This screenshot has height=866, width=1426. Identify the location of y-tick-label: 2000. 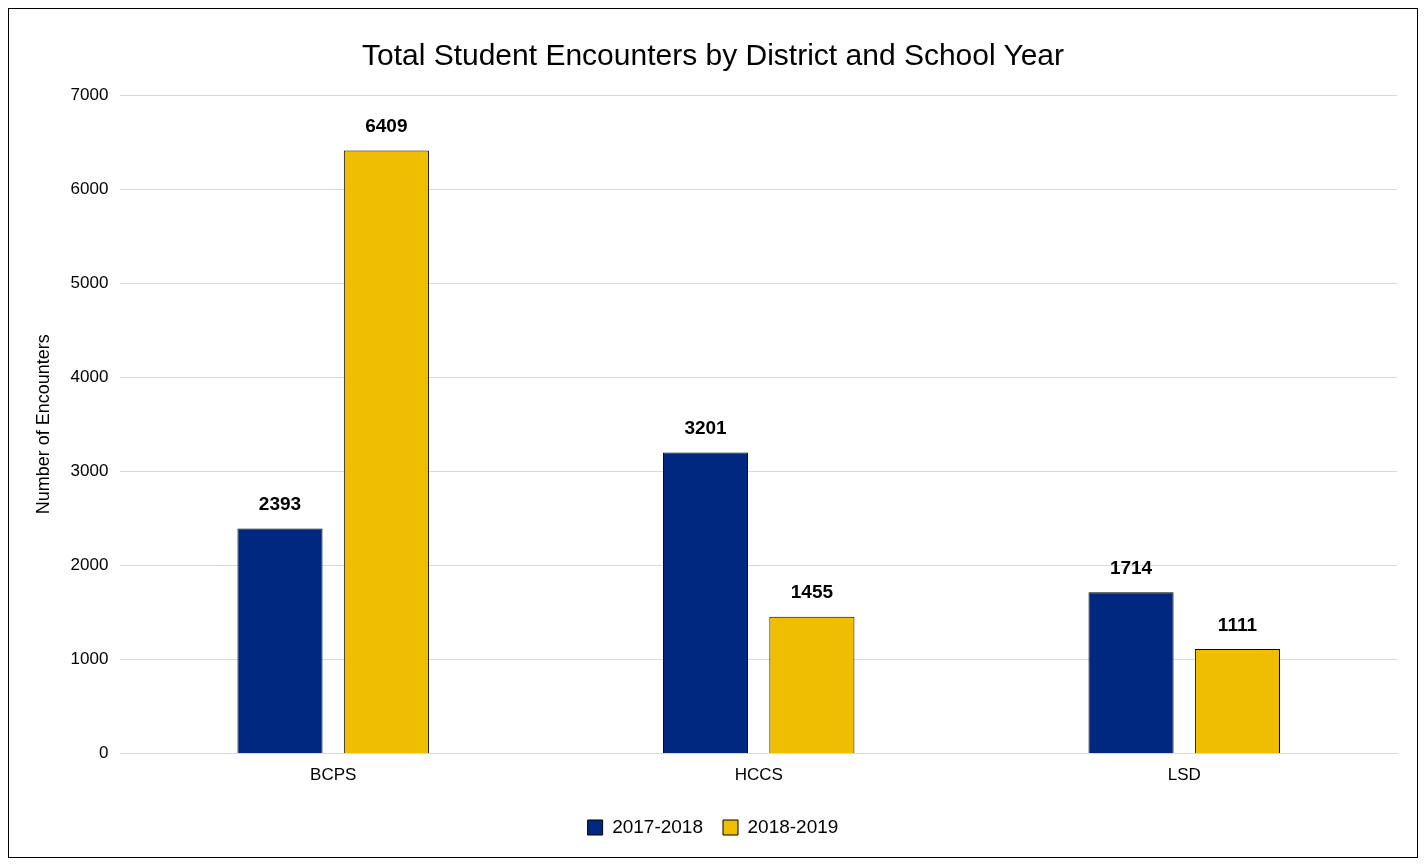
(89, 565).